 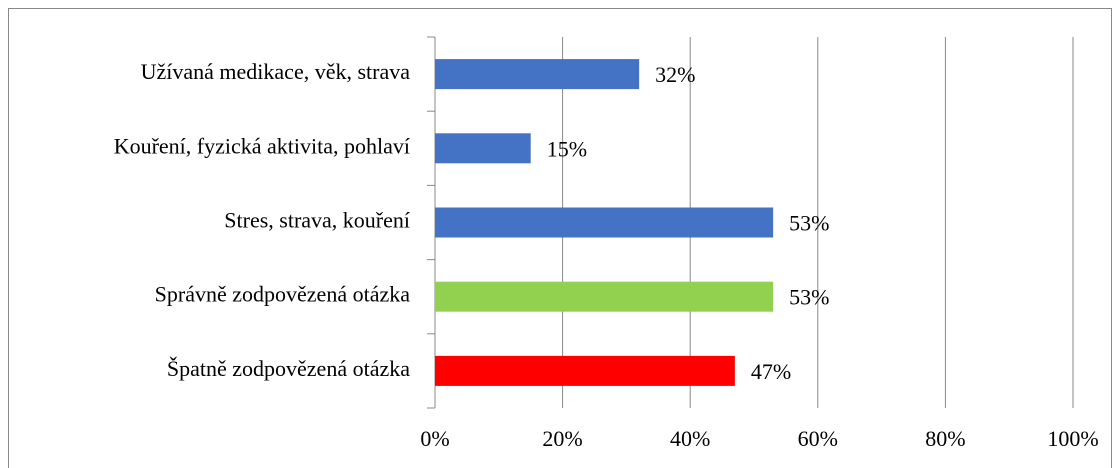 I want to click on x-tick-label: 40%, so click(x=690, y=438).